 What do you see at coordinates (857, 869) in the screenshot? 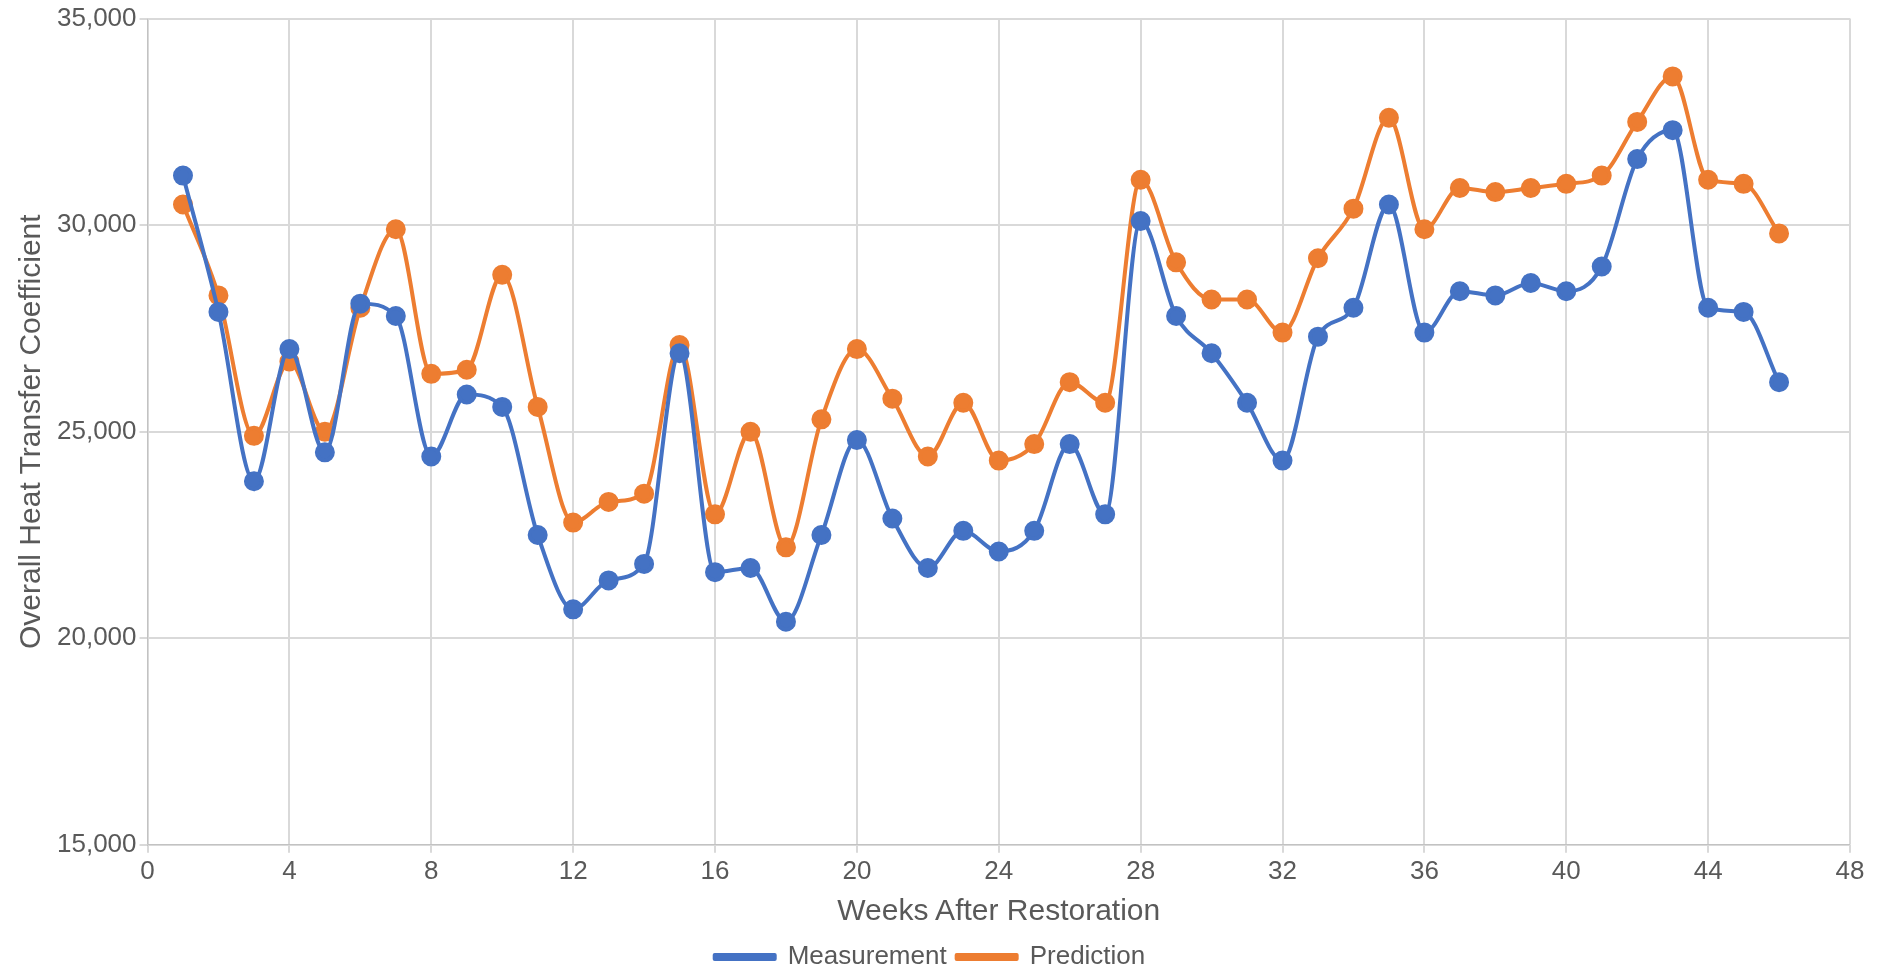
I see `x-tick-label: 20` at bounding box center [857, 869].